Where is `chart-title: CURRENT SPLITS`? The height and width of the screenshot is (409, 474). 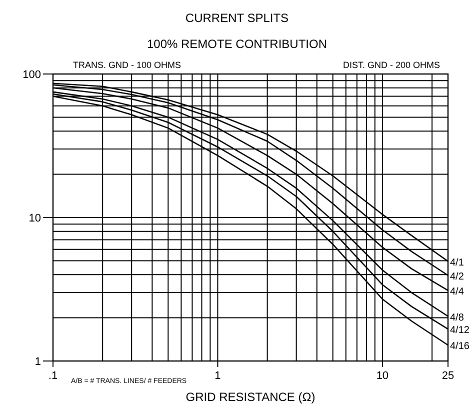
chart-title: CURRENT SPLITS is located at coordinates (237, 18).